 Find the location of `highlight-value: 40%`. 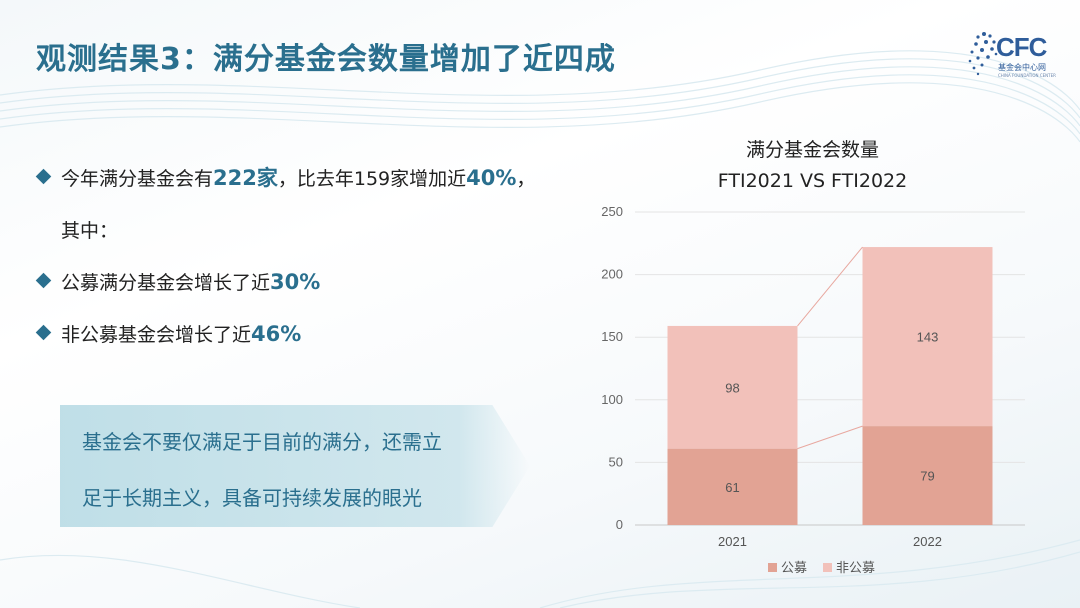

highlight-value: 40% is located at coordinates (491, 178).